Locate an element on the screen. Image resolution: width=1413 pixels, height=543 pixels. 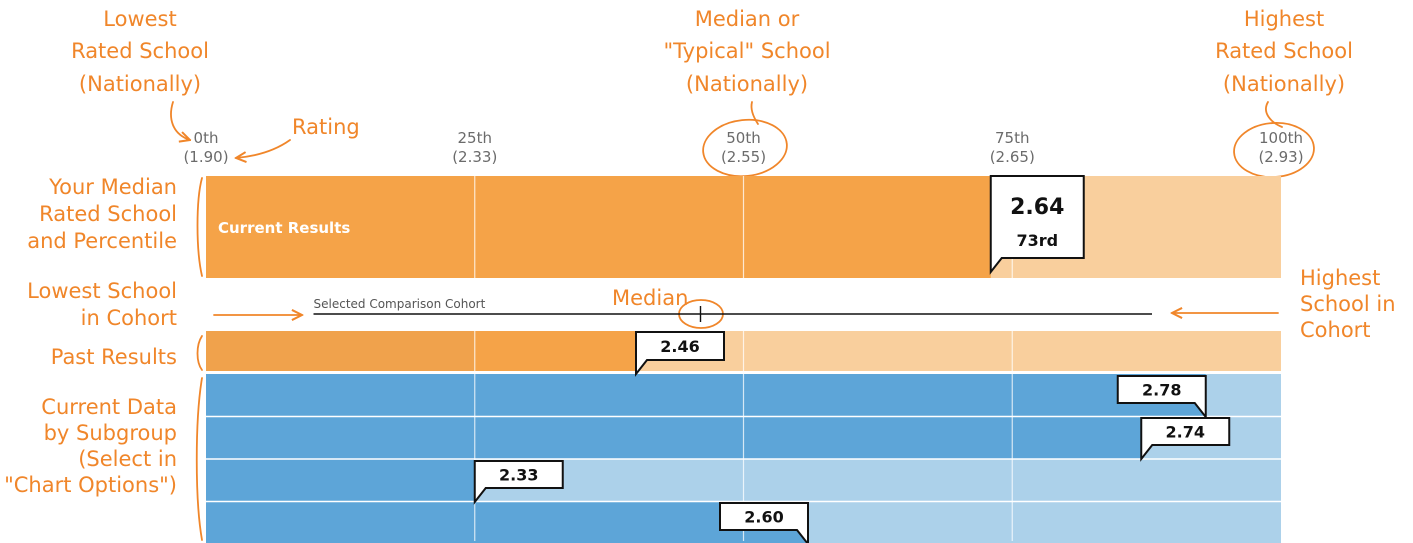
subgroup-callout-value: 2.33 is located at coordinates (518, 474).